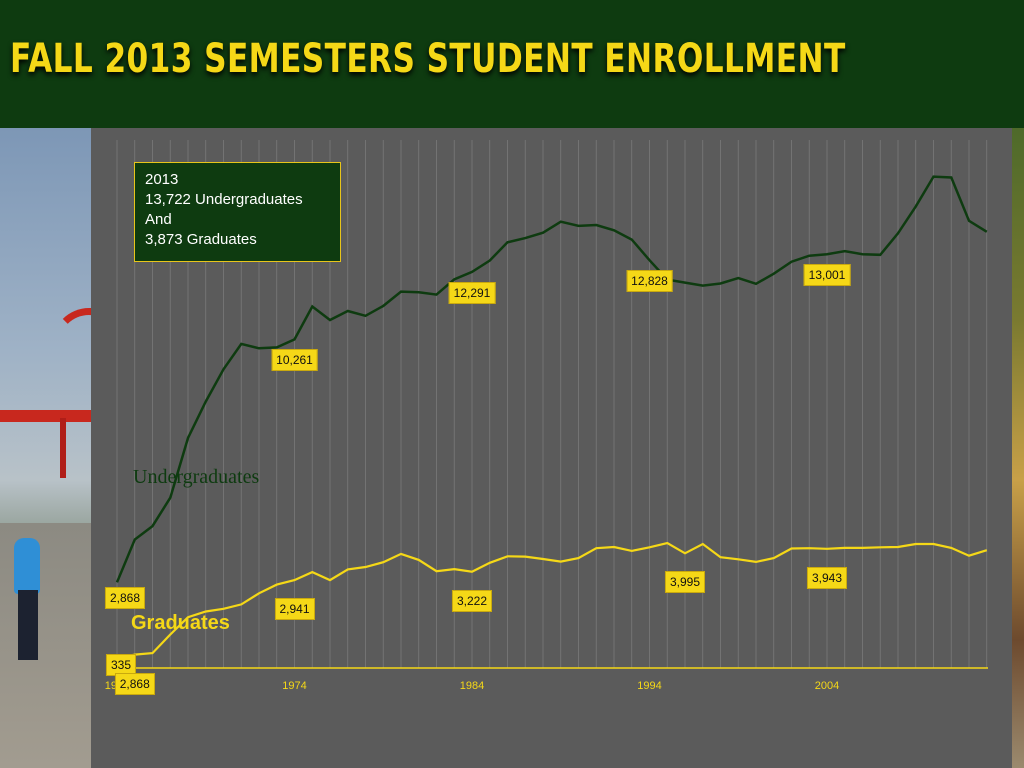 This screenshot has width=1024, height=768. Describe the element at coordinates (180, 623) in the screenshot. I see `series-label-graduates: Graduates` at that location.